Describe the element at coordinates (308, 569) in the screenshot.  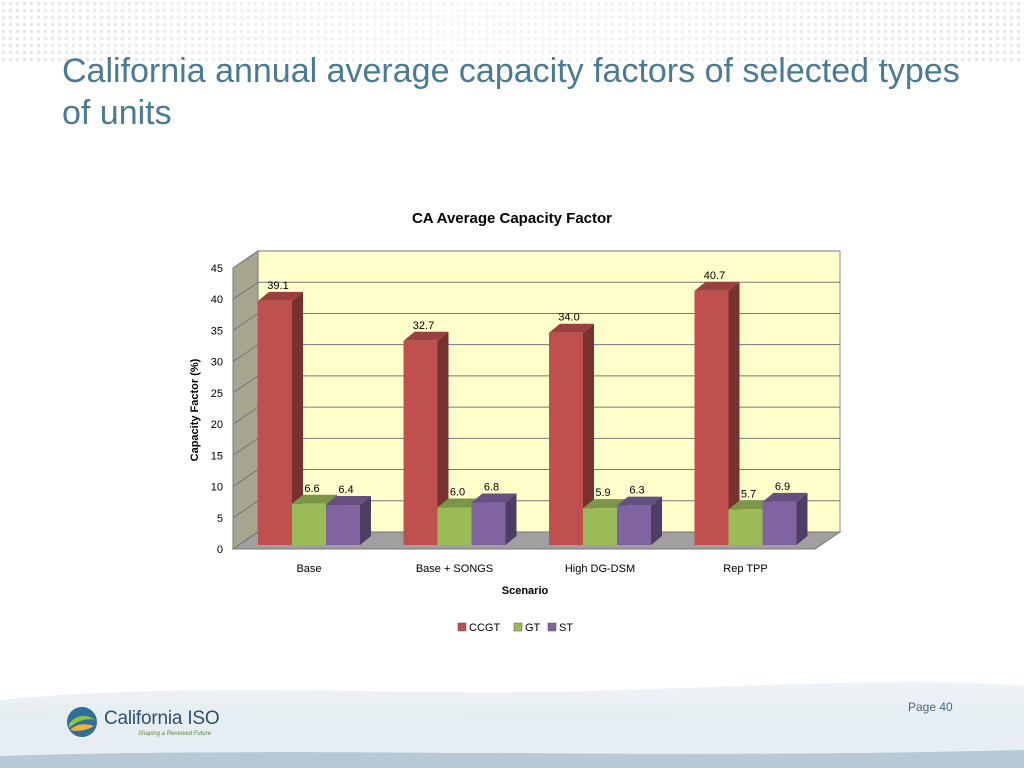
I see `x-tick-label: Base` at that location.